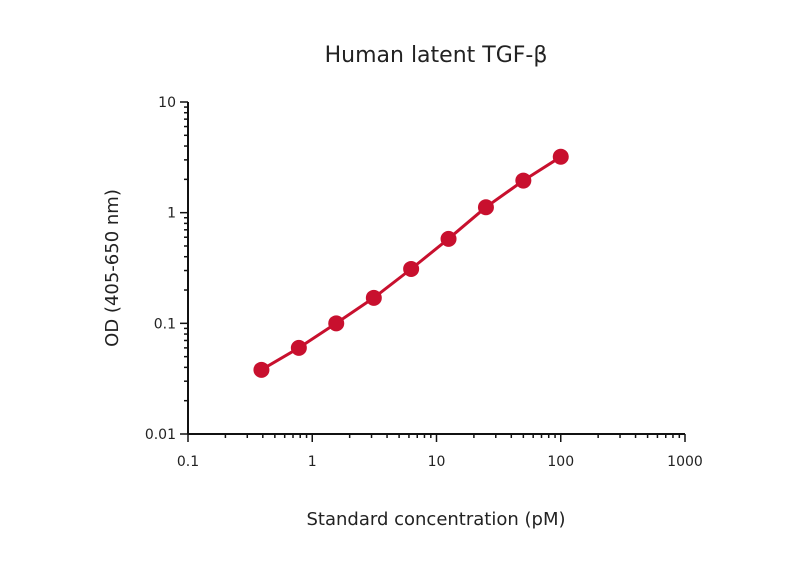 This screenshot has height=565, width=800. I want to click on y-tick-label: 10, so click(167, 103).